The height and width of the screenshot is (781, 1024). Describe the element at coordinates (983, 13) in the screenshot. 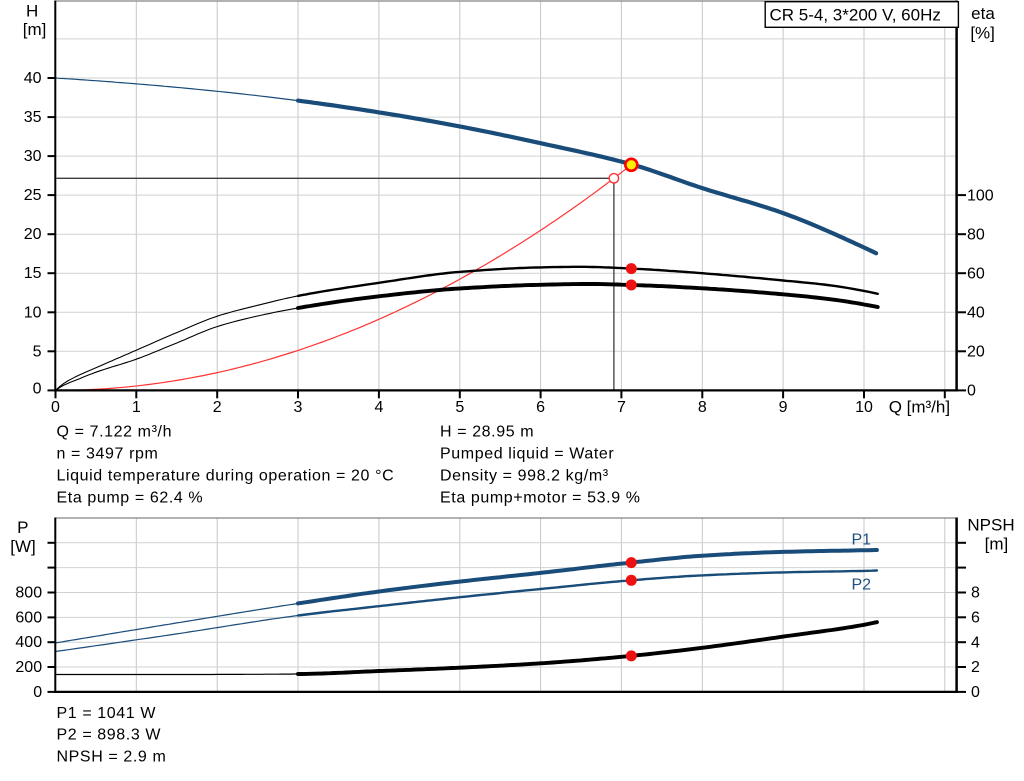

I see `svg-text: eta` at that location.